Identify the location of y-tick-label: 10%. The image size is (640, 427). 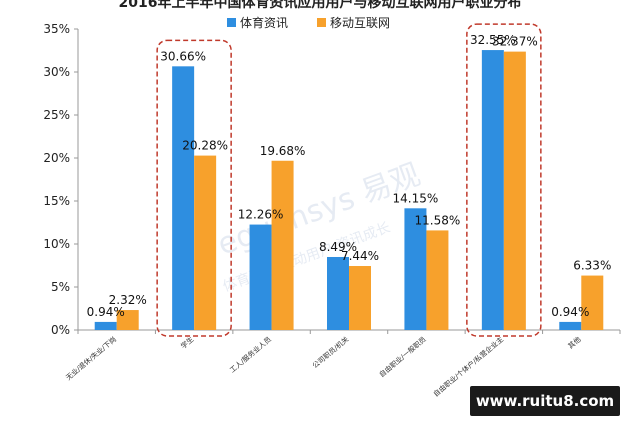
(56, 244).